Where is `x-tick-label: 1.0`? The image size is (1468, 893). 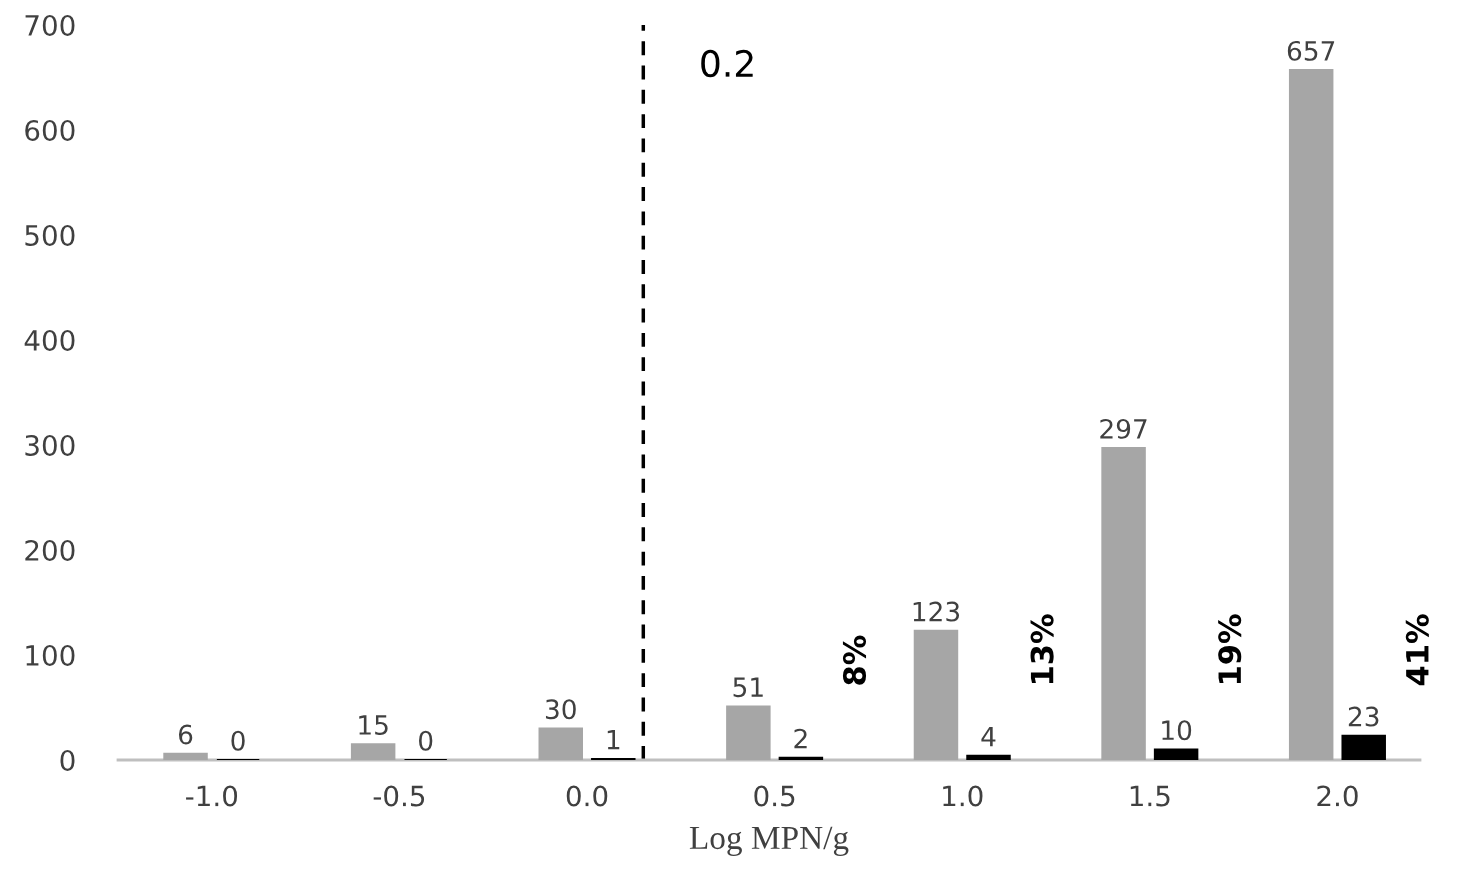 x-tick-label: 1.0 is located at coordinates (963, 796).